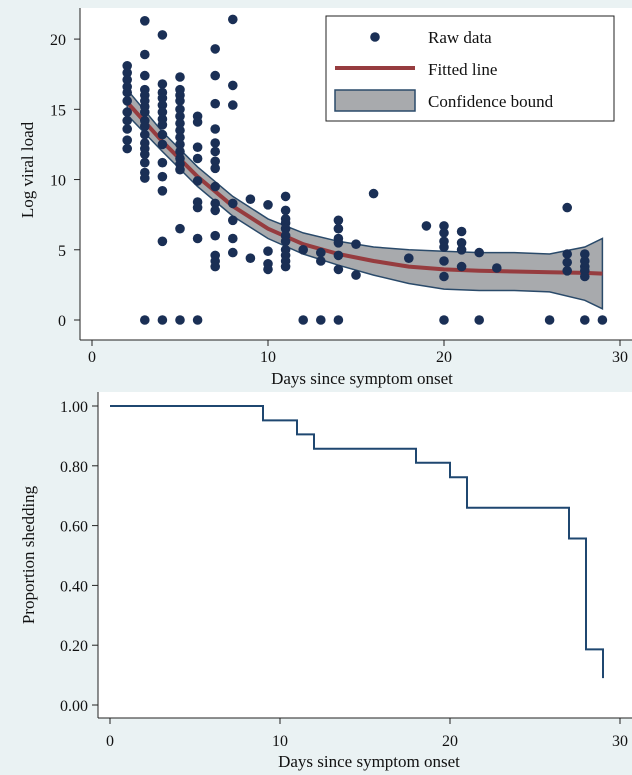 This screenshot has height=775, width=632. I want to click on y-tick-label: 10, so click(58, 181).